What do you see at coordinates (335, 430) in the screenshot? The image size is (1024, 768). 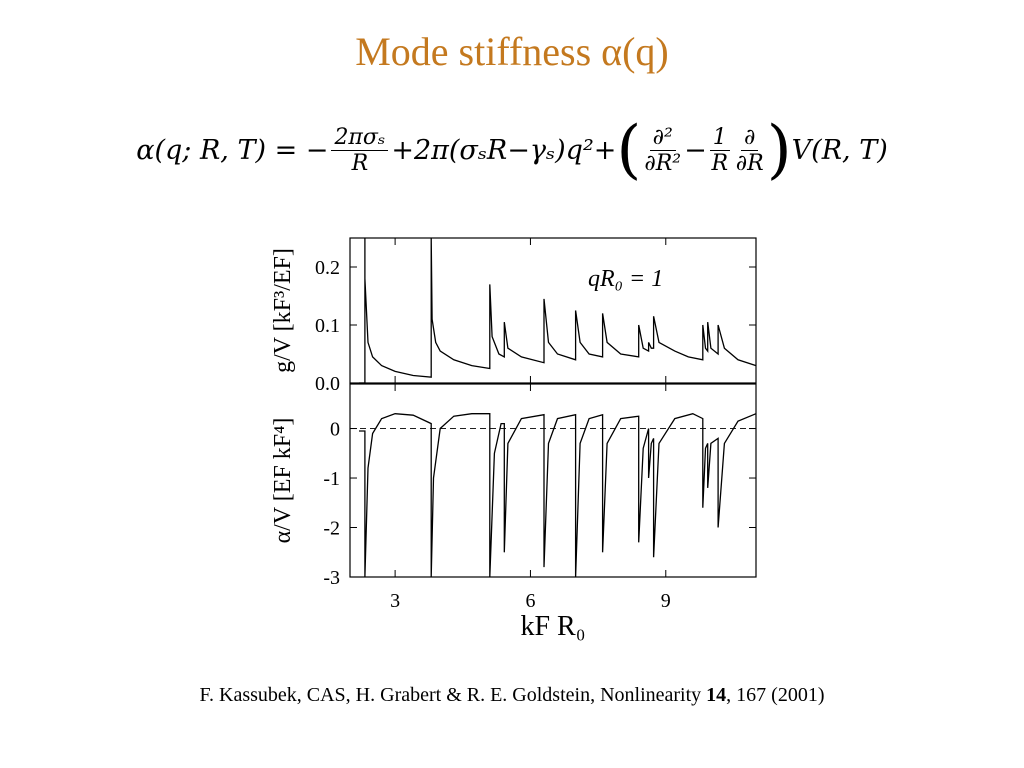 I see `y-tick-label: 0` at bounding box center [335, 430].